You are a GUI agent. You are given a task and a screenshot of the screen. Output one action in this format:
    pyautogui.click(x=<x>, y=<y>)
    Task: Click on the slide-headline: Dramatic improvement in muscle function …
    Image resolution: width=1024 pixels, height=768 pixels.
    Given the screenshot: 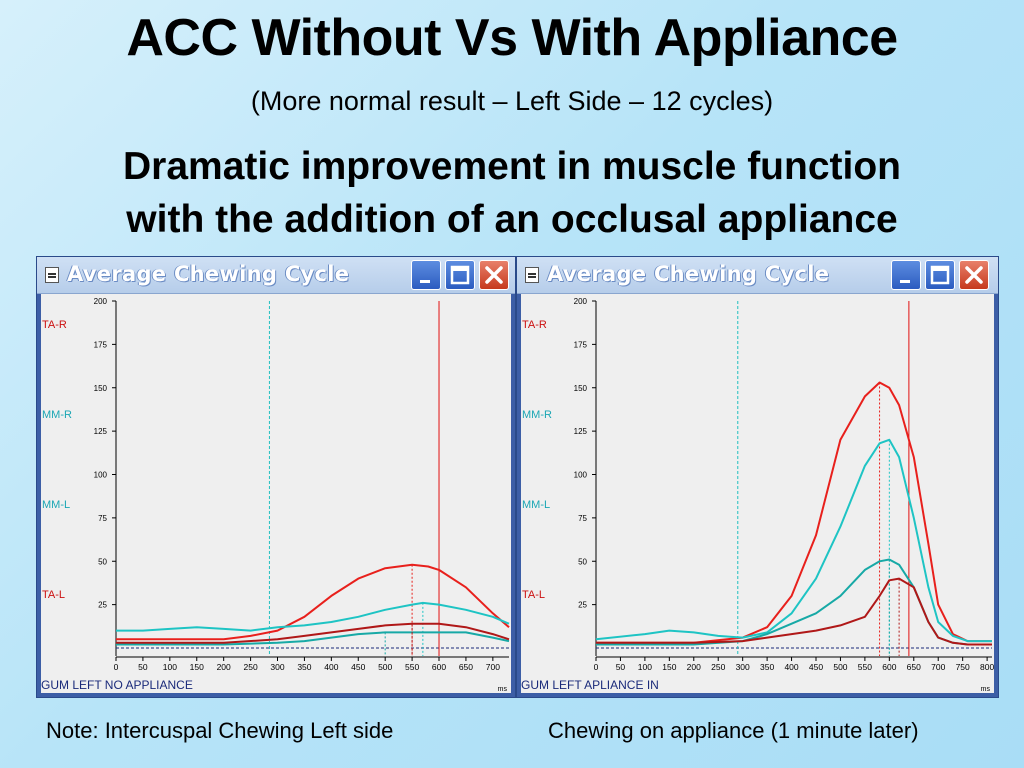 What is the action you would take?
    pyautogui.click(x=512, y=193)
    